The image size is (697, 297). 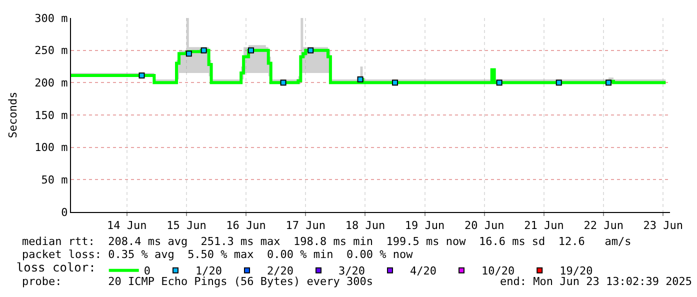 I want to click on x-tick-label: 21 Jun, so click(x=544, y=225).